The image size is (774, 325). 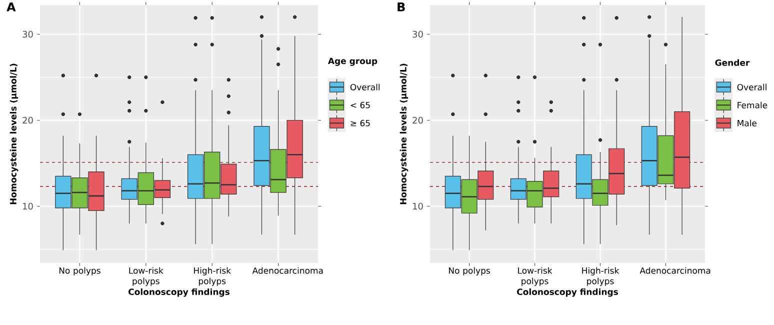 What do you see at coordinates (747, 123) in the screenshot?
I see `legend-label: Male` at bounding box center [747, 123].